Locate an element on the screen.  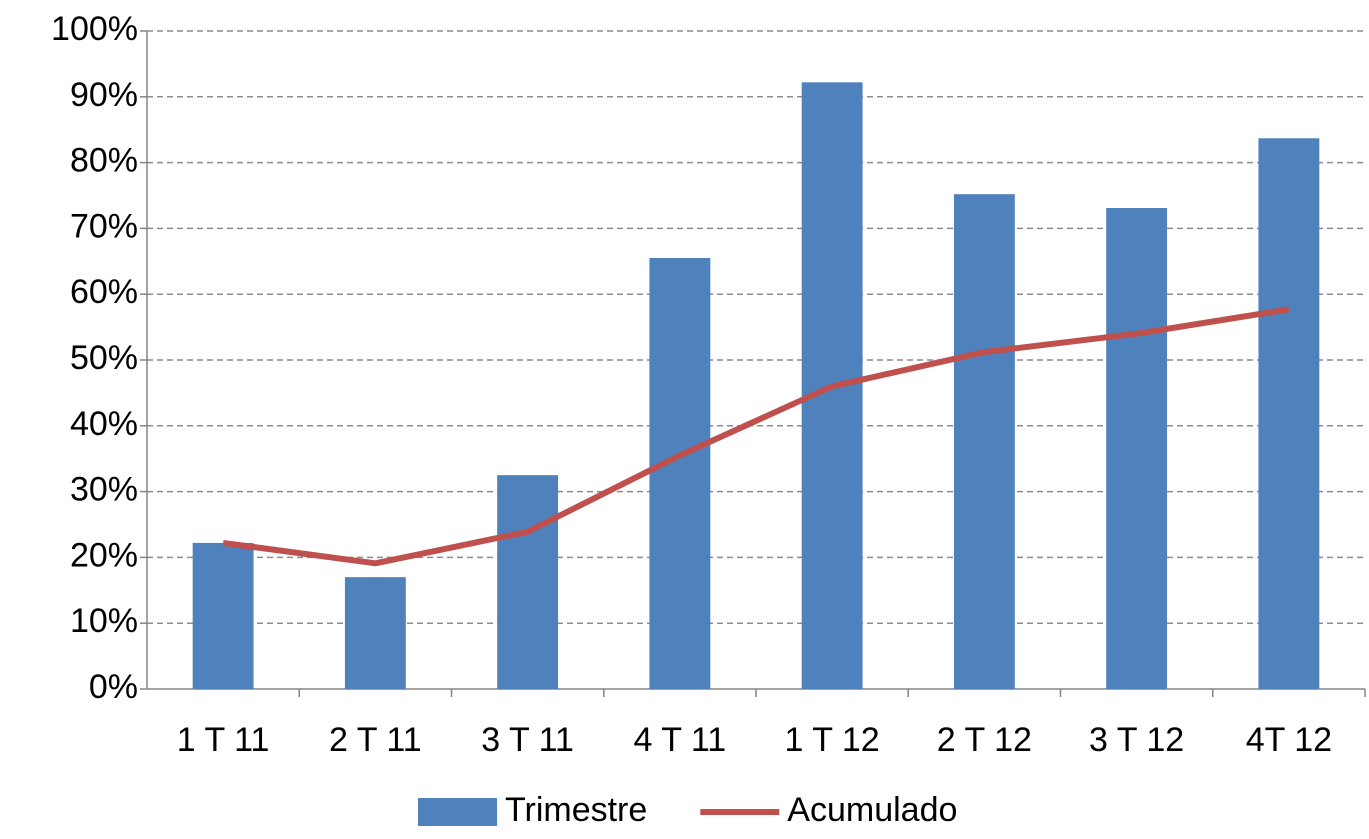
y-tick-label: 70% is located at coordinates (104, 226).